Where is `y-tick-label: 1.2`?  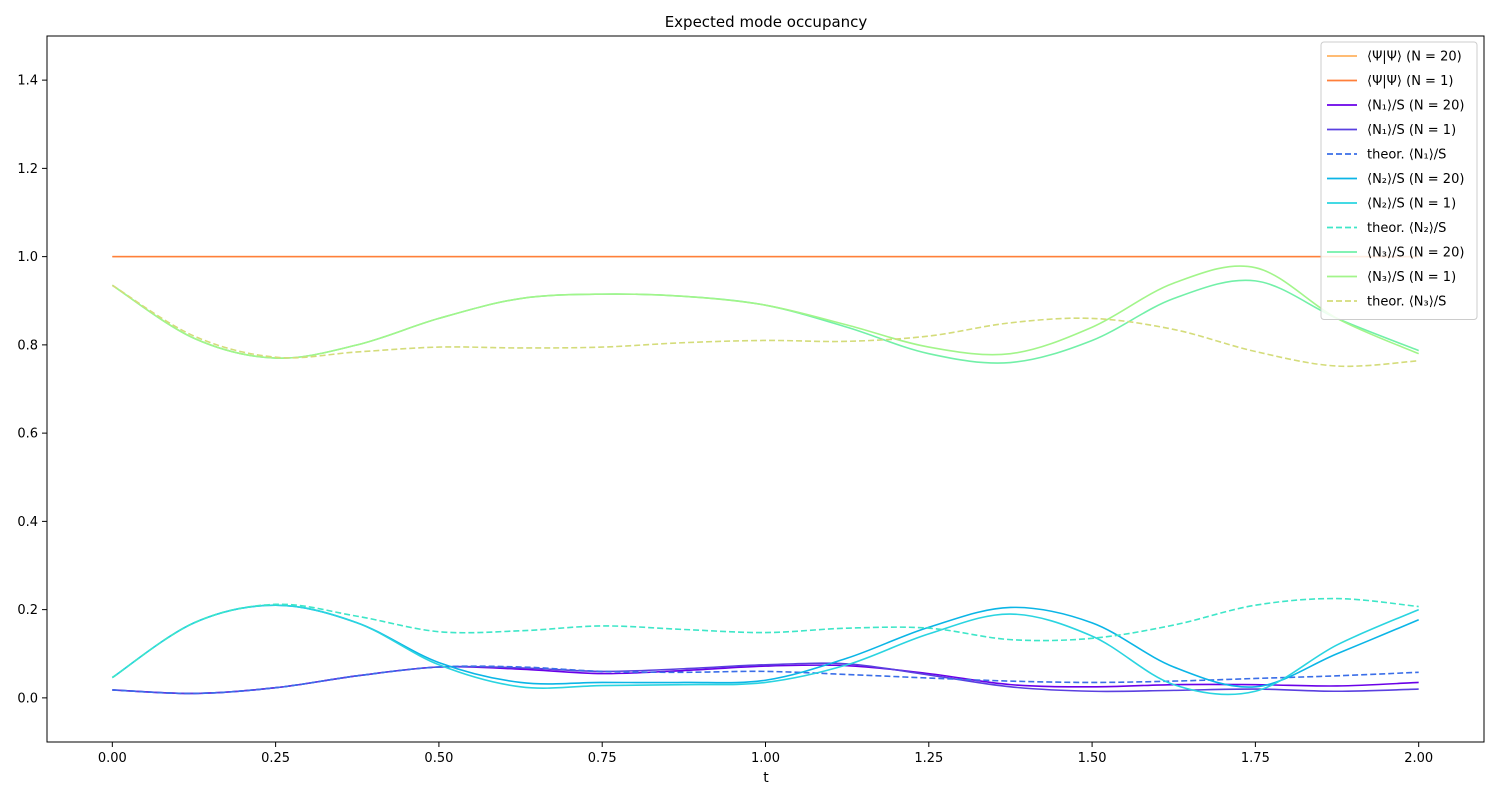
y-tick-label: 1.2 is located at coordinates (27, 169).